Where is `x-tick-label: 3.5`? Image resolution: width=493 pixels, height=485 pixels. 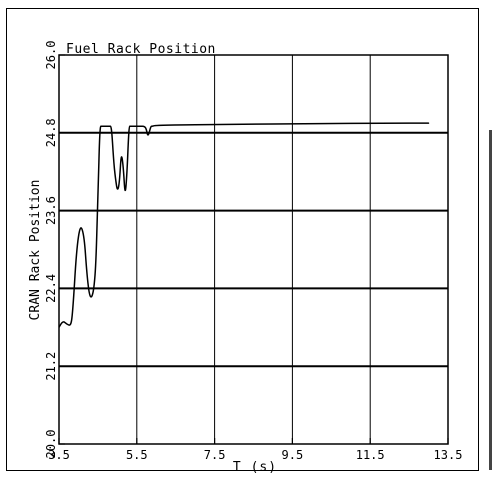
x-tick-label: 3.5 is located at coordinates (59, 455).